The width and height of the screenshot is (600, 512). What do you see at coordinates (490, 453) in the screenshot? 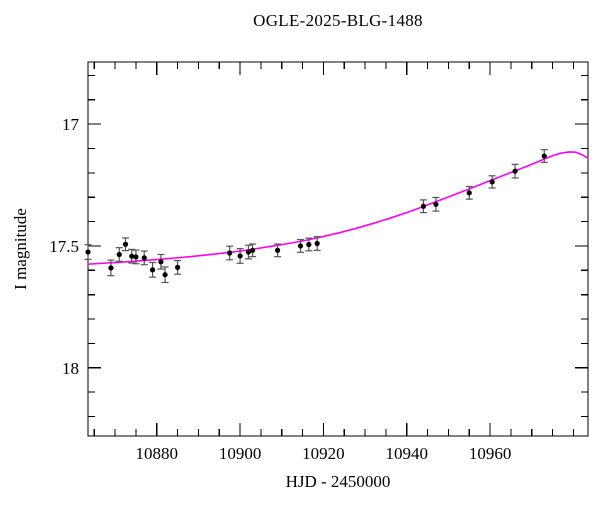
I see `x-tick-label: 10960` at bounding box center [490, 453].